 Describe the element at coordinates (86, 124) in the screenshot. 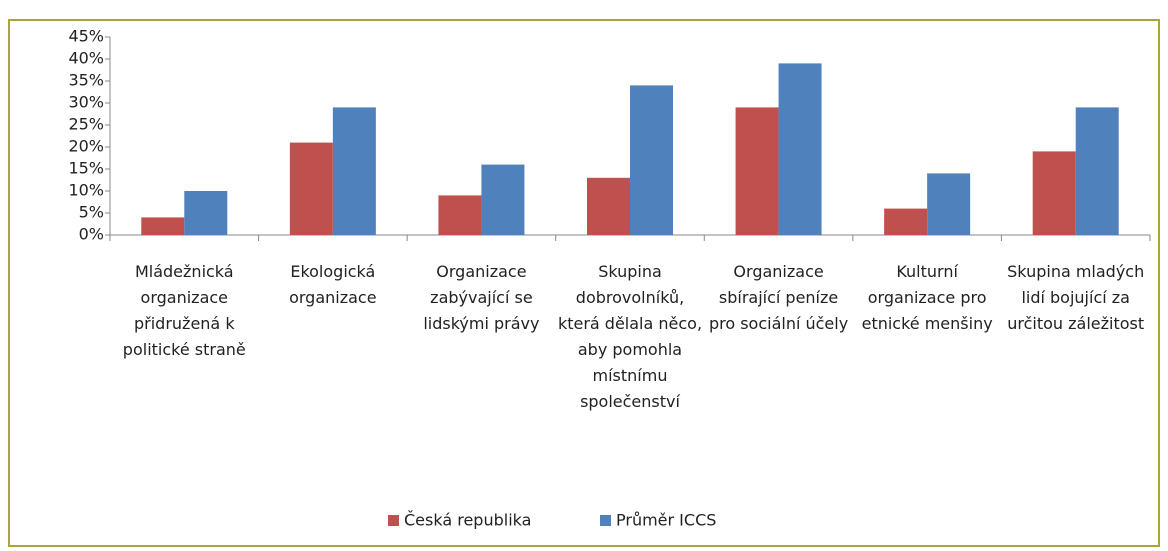

I see `y-tick-label: 25%` at that location.